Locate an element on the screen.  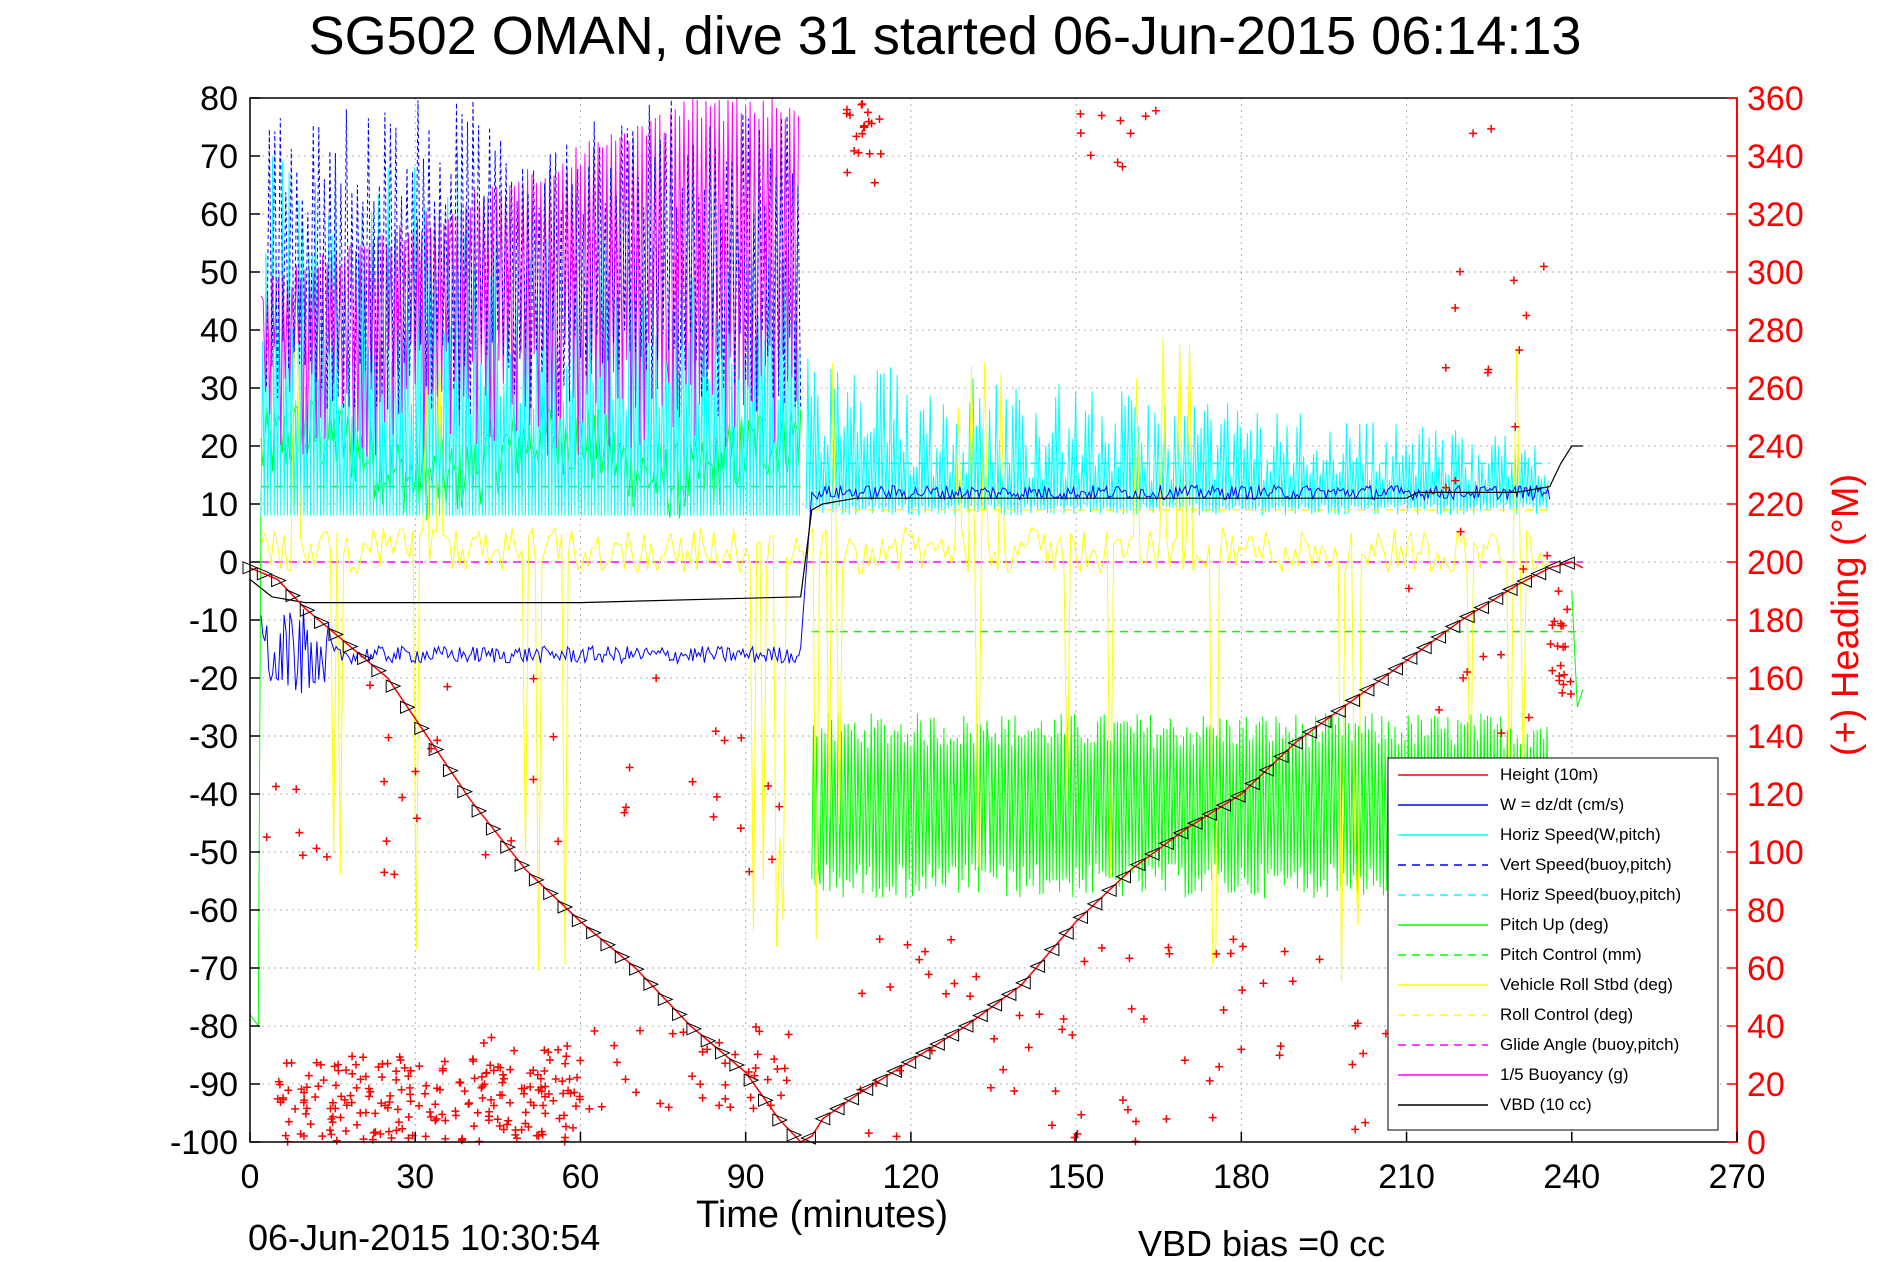
y2-tick-label: 20 is located at coordinates (1766, 1085).